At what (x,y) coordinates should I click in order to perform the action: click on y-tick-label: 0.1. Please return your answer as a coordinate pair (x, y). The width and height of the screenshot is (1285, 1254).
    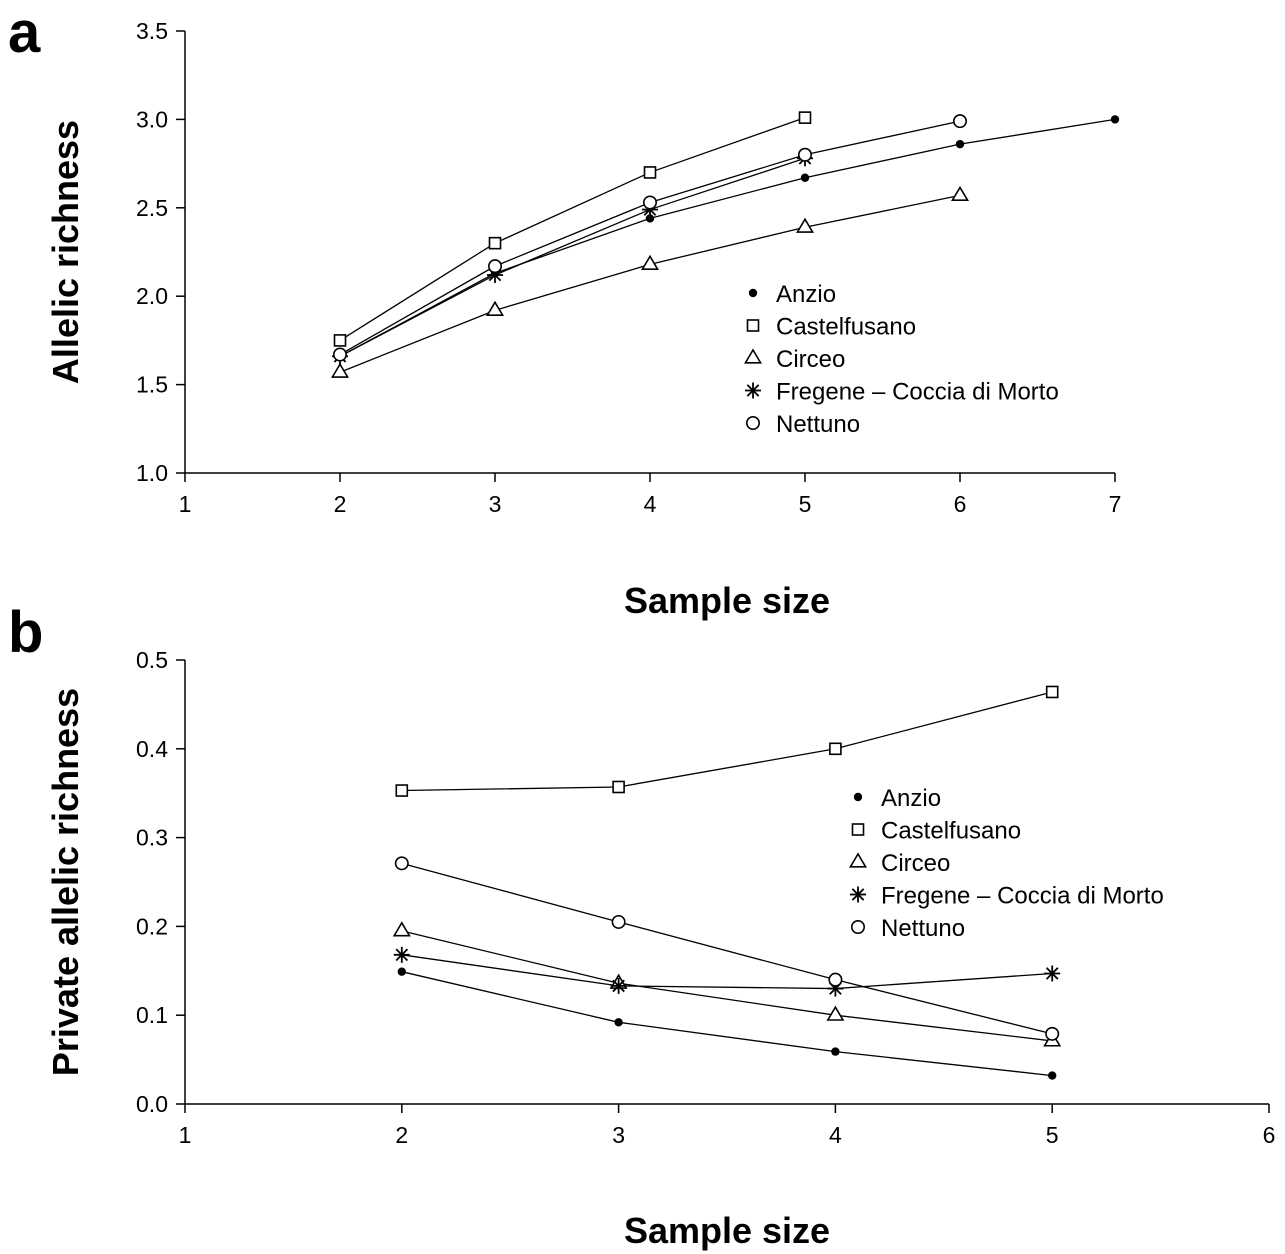
    Looking at the image, I should click on (152, 1015).